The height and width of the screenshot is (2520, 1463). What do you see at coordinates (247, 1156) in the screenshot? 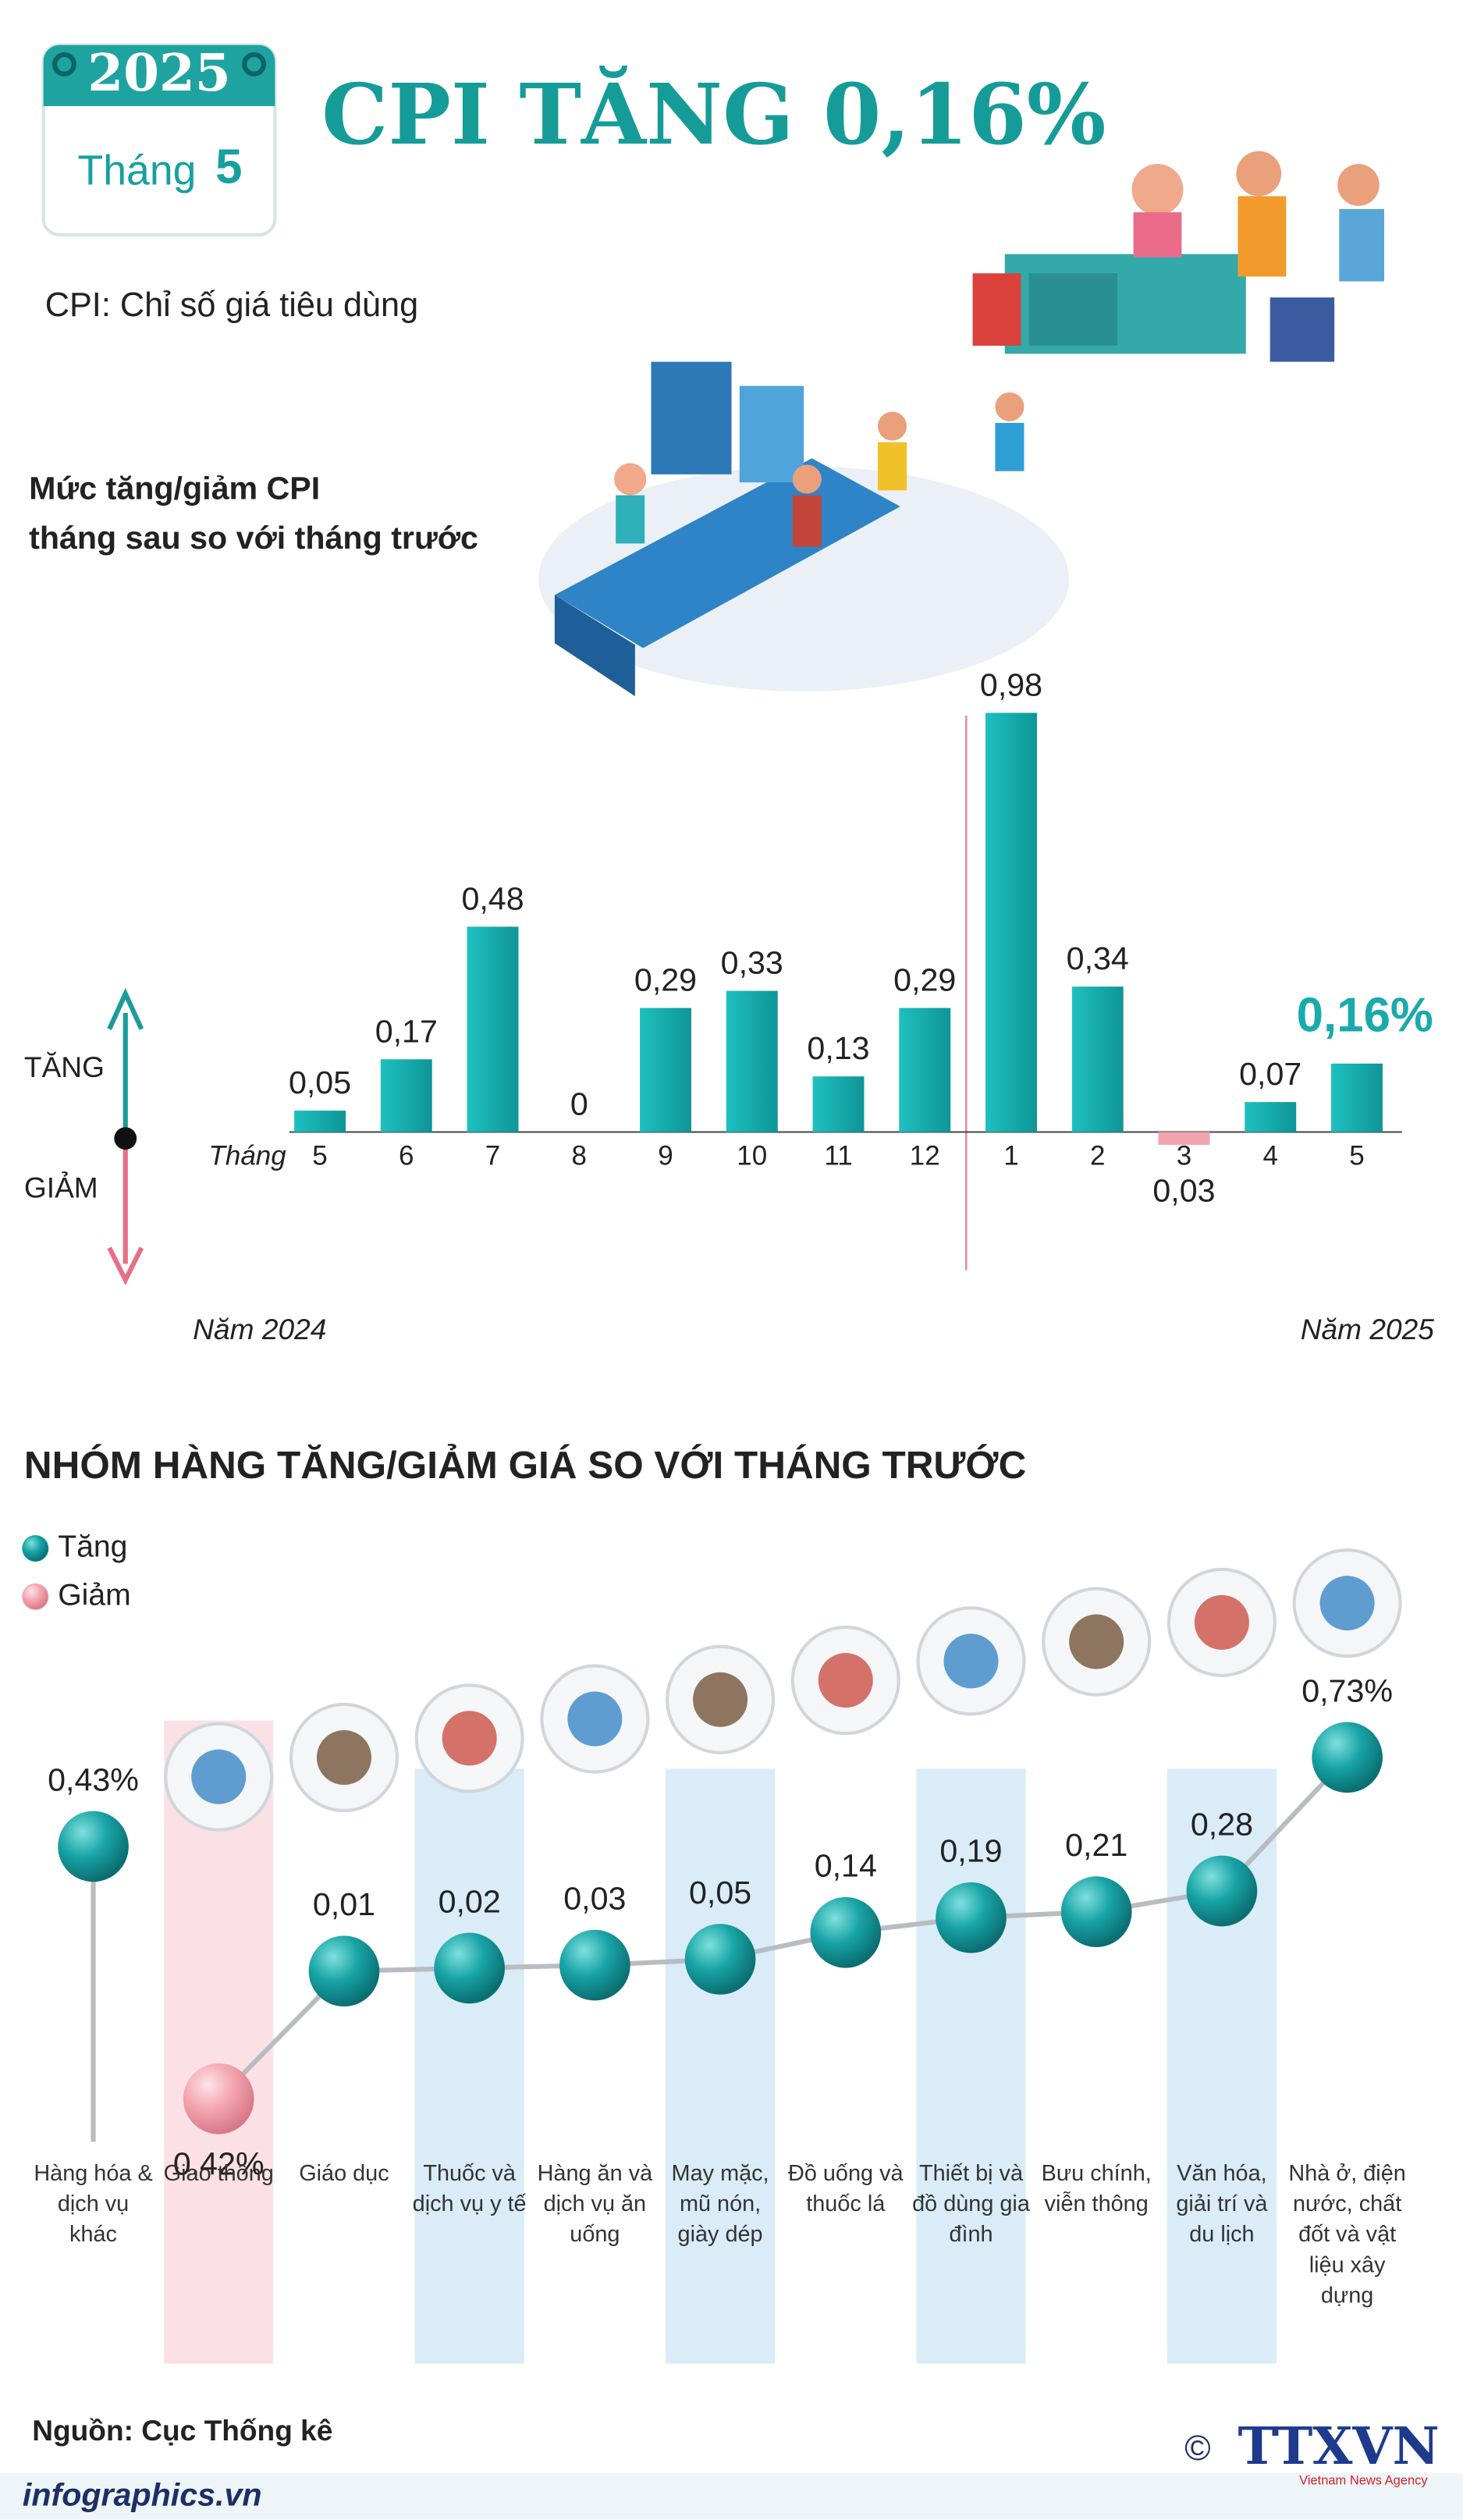
I see `x-axis-label: Tháng` at bounding box center [247, 1156].